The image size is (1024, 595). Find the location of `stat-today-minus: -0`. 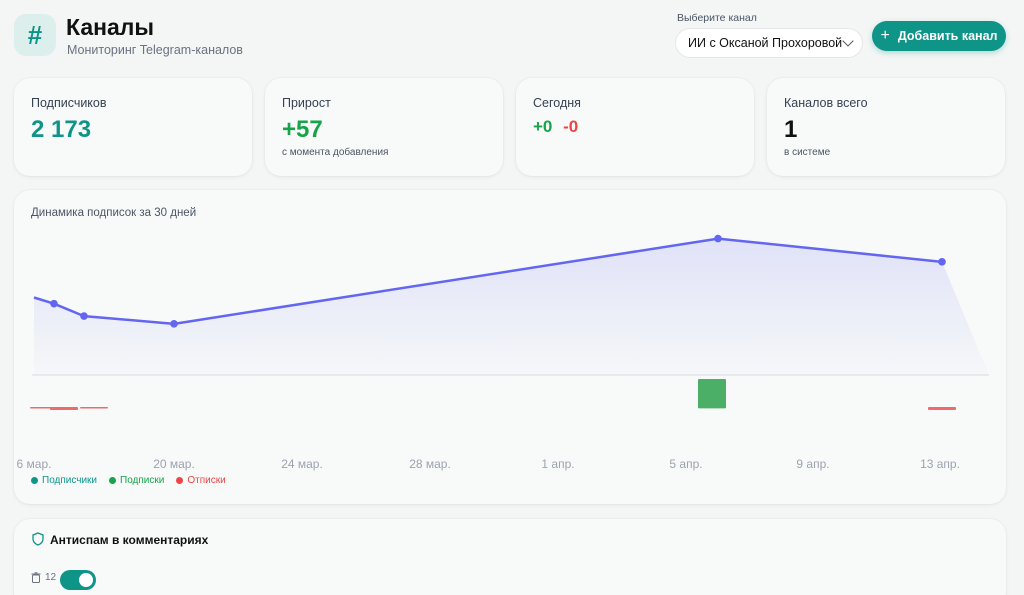

stat-today-minus: -0 is located at coordinates (571, 126).